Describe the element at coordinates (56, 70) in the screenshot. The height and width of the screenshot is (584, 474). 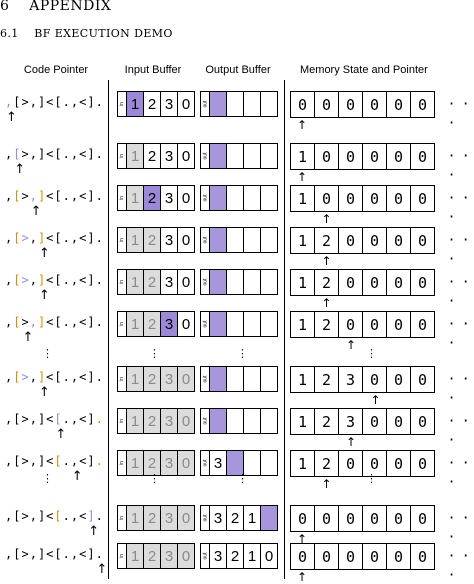
I see `header-code-pointer: Code Pointer` at that location.